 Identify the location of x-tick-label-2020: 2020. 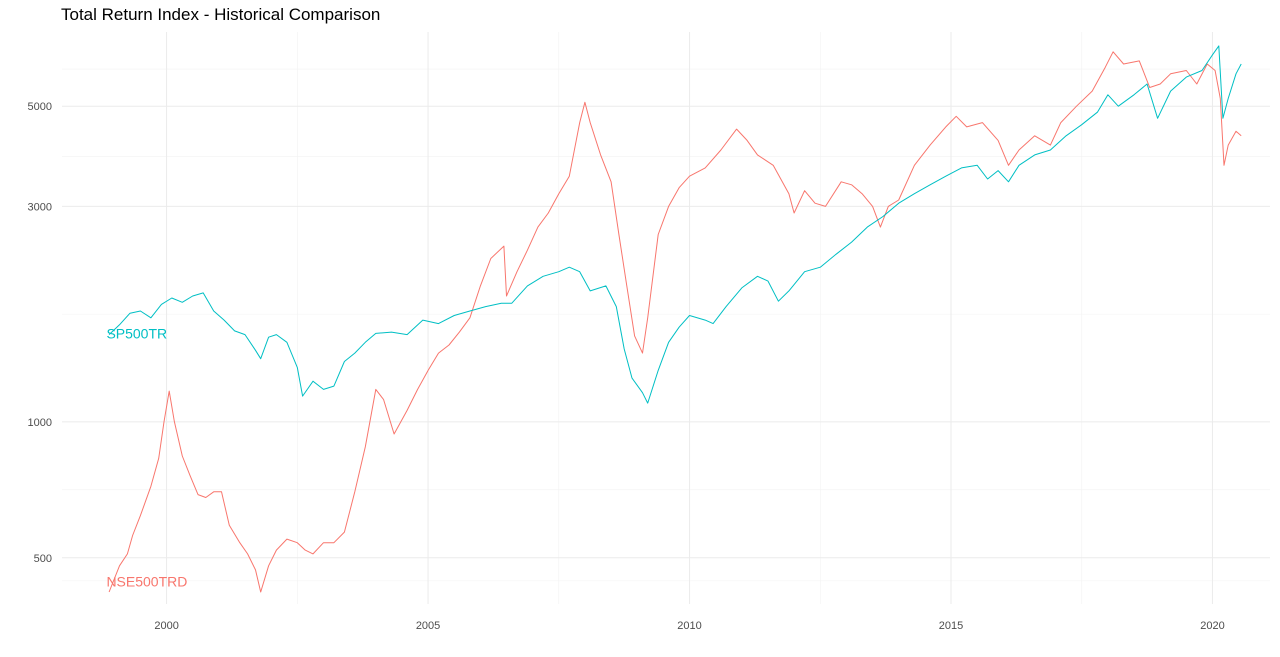
(1212, 626).